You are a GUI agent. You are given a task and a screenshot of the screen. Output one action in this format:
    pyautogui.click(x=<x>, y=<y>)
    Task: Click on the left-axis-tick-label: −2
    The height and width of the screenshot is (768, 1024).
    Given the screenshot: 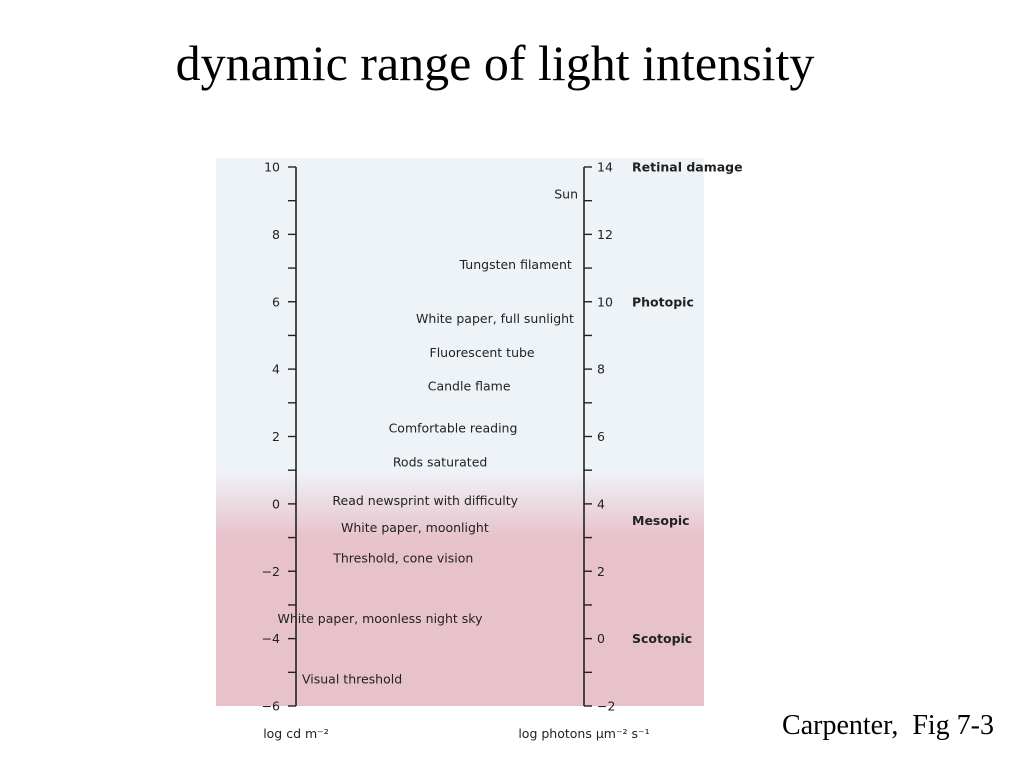 What is the action you would take?
    pyautogui.click(x=271, y=571)
    